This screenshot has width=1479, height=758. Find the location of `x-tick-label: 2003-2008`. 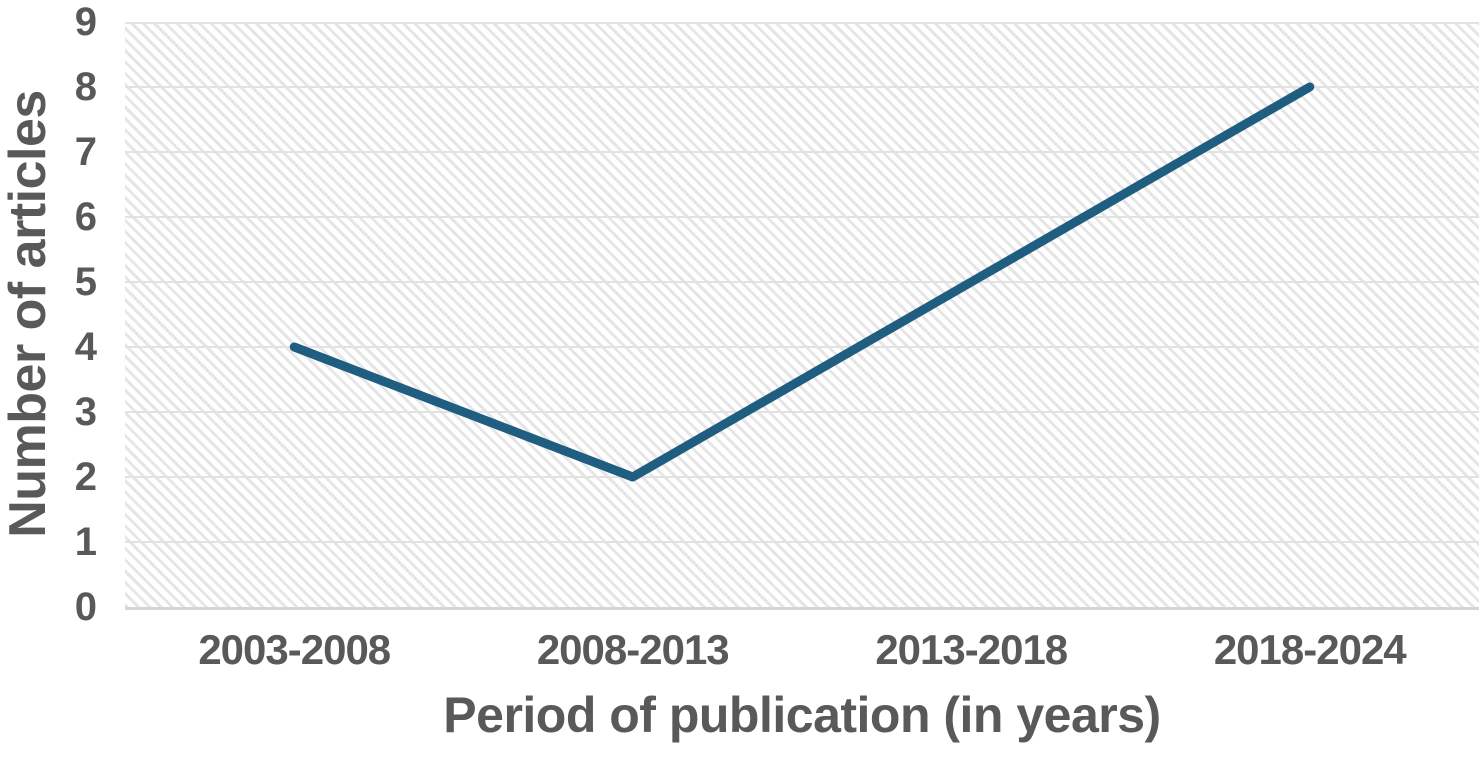

x-tick-label: 2003-2008 is located at coordinates (294, 649).